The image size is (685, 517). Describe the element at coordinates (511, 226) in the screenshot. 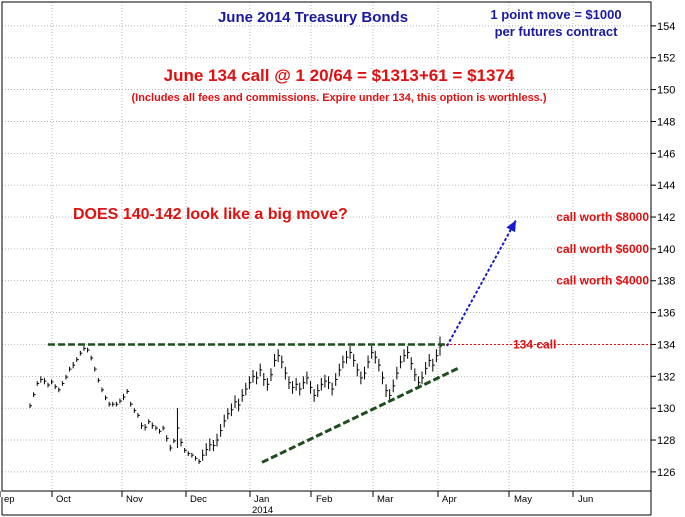

I see `projection-arrow-head` at that location.